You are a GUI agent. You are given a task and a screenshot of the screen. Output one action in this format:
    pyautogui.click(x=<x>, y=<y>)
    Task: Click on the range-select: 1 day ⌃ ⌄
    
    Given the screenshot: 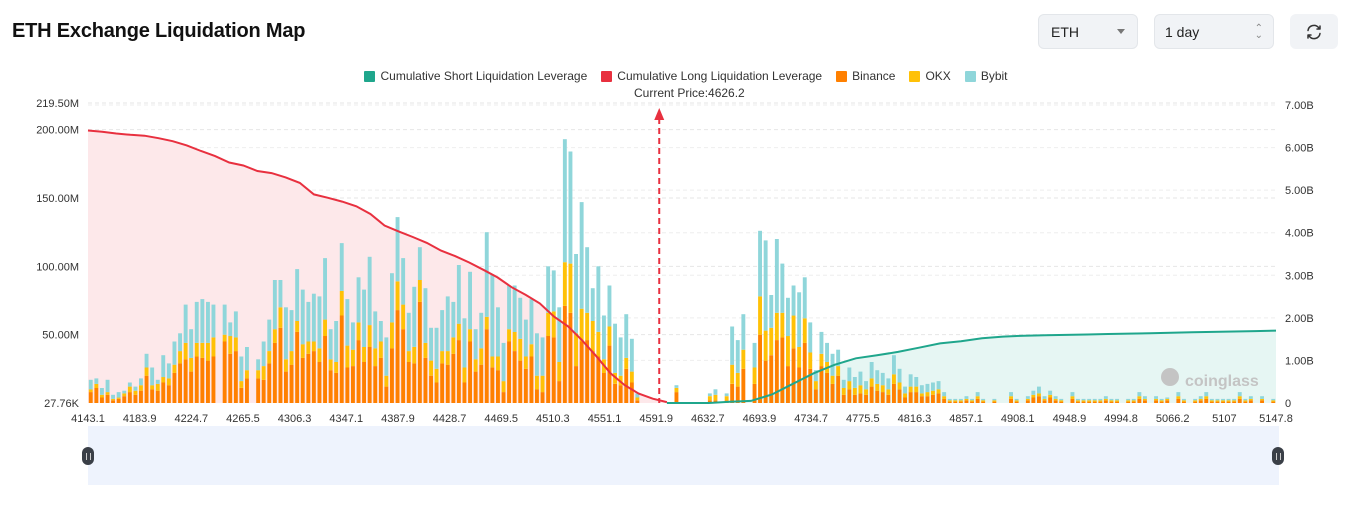 What is the action you would take?
    pyautogui.click(x=1214, y=31)
    